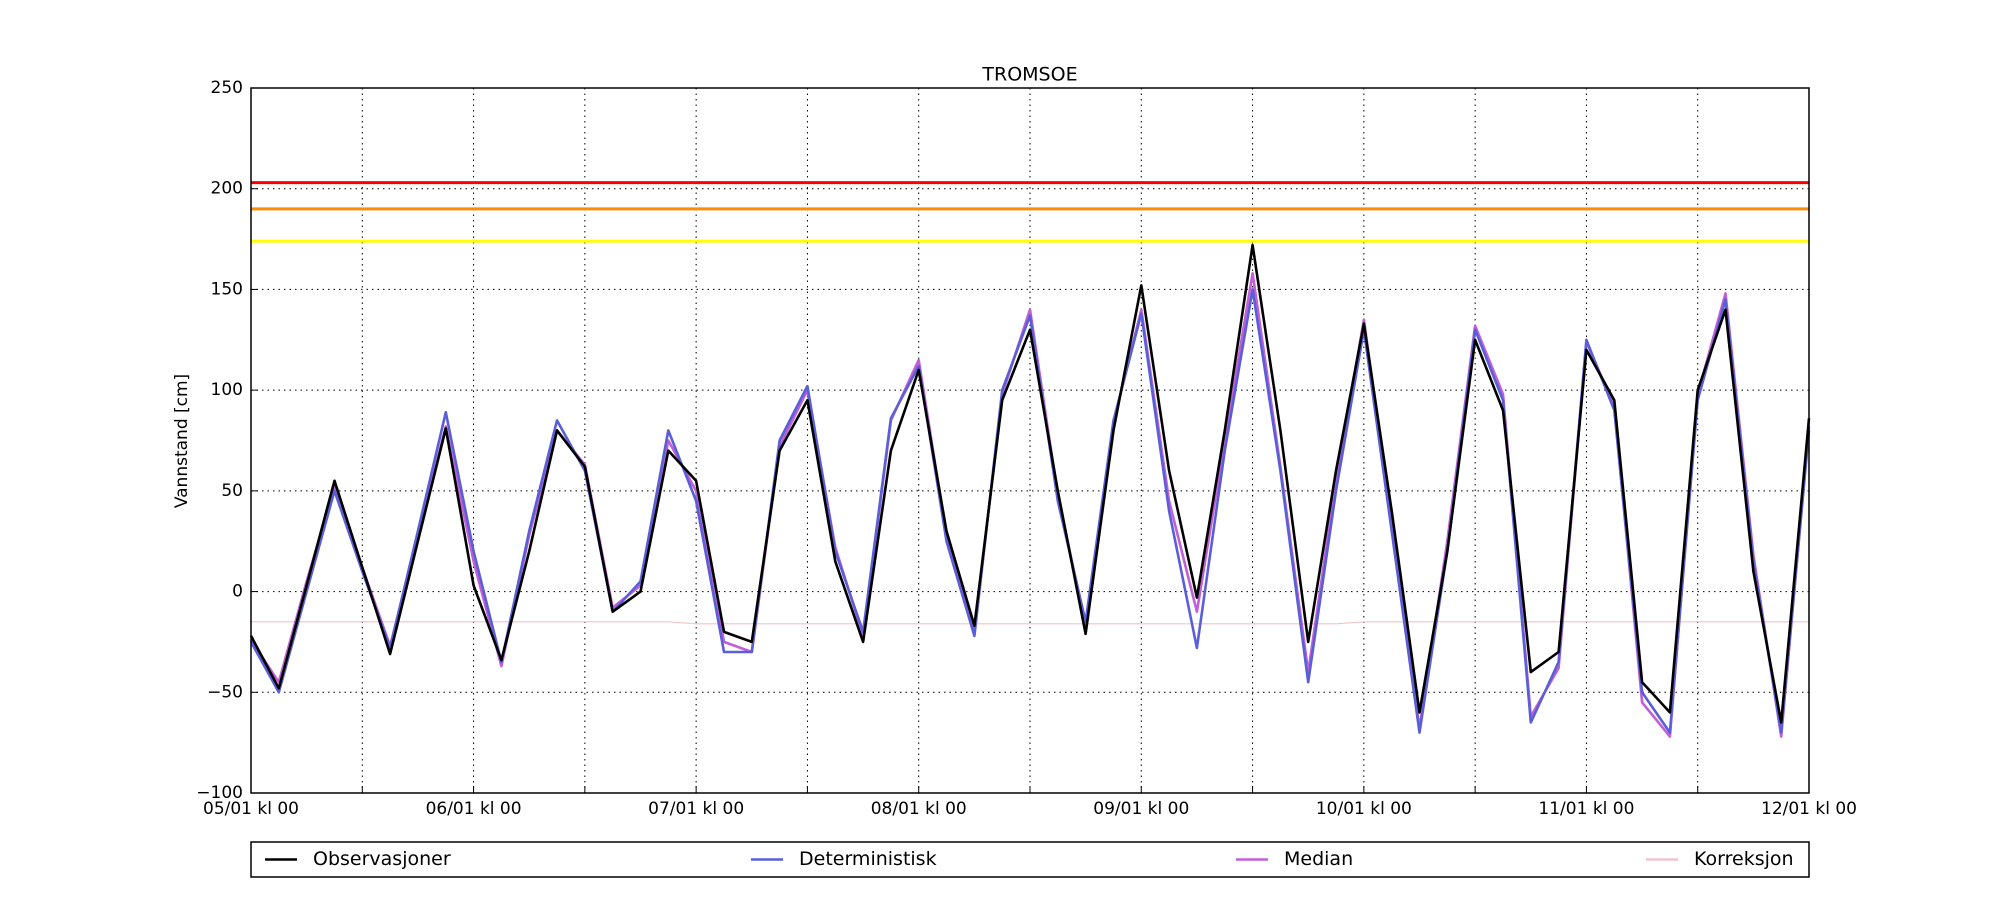  I want to click on legend-label: Observasjoner, so click(382, 859).